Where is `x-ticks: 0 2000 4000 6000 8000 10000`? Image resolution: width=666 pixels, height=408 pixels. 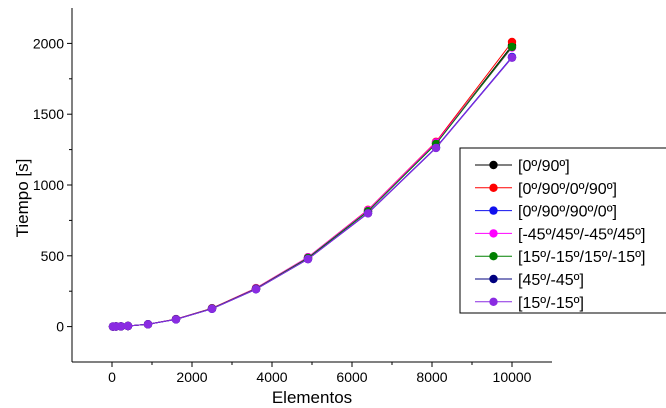 x-ticks: 0 2000 4000 6000 8000 10000 is located at coordinates (320, 373).